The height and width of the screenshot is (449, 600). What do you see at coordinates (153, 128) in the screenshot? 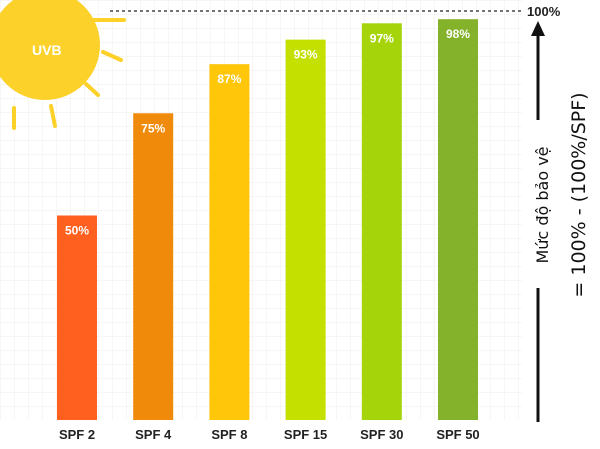
I see `bar-value-label: 75%` at bounding box center [153, 128].